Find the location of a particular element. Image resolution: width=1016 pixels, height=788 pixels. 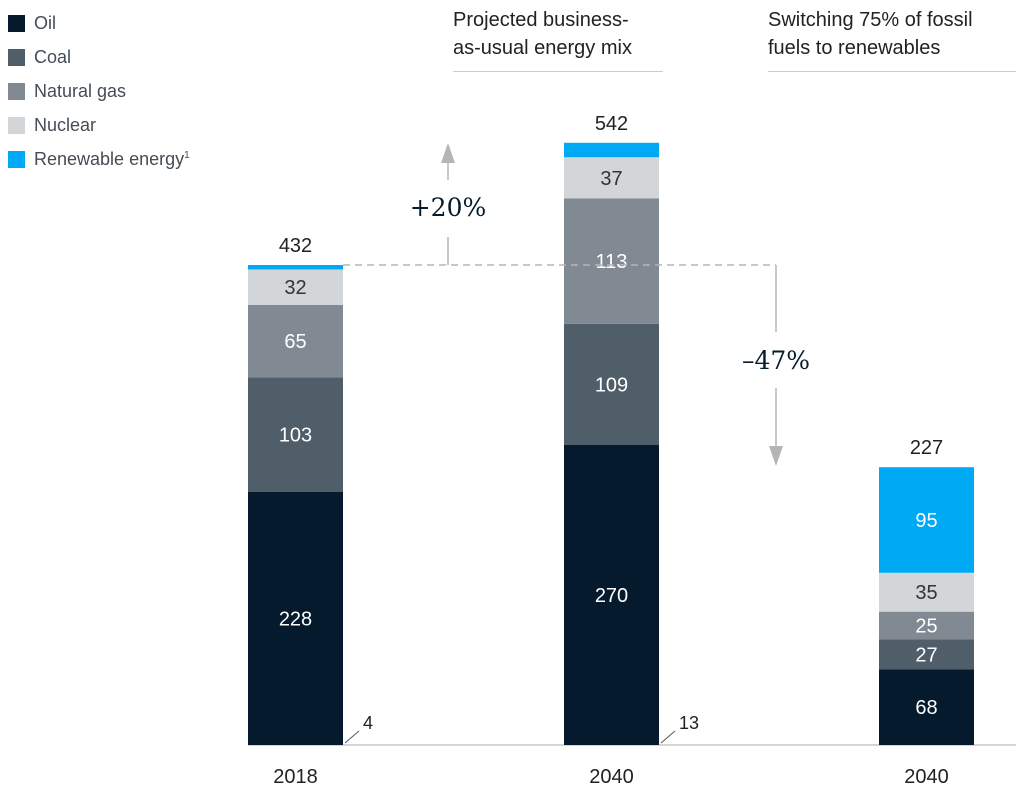

increase-arrowhead is located at coordinates (448, 153).